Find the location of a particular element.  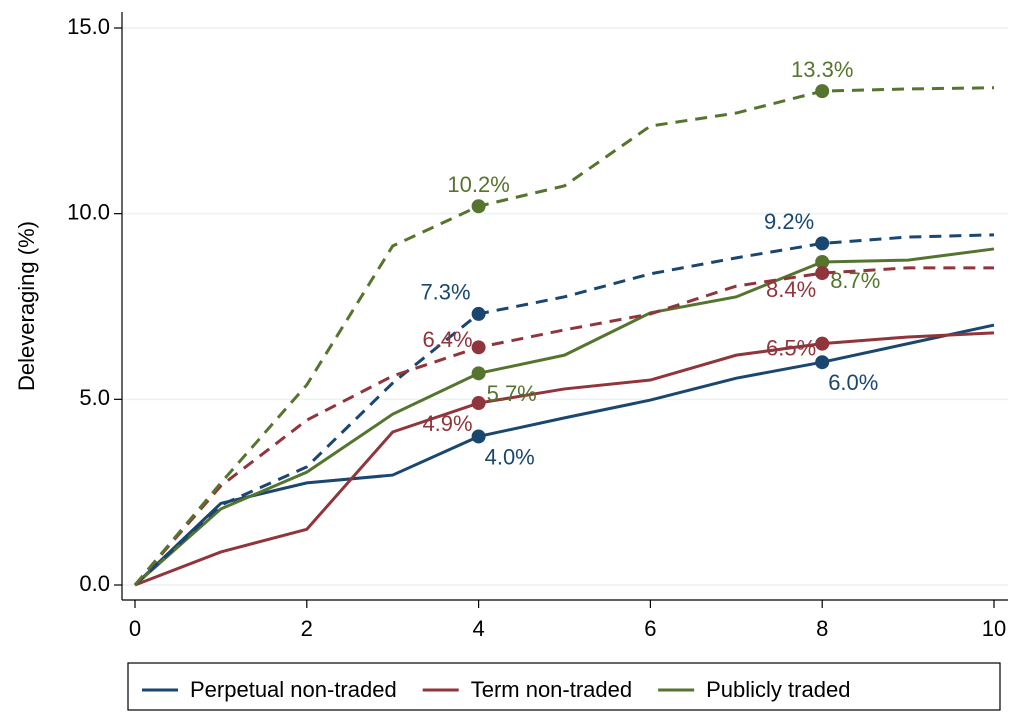

data-label: 6.0% is located at coordinates (853, 382).